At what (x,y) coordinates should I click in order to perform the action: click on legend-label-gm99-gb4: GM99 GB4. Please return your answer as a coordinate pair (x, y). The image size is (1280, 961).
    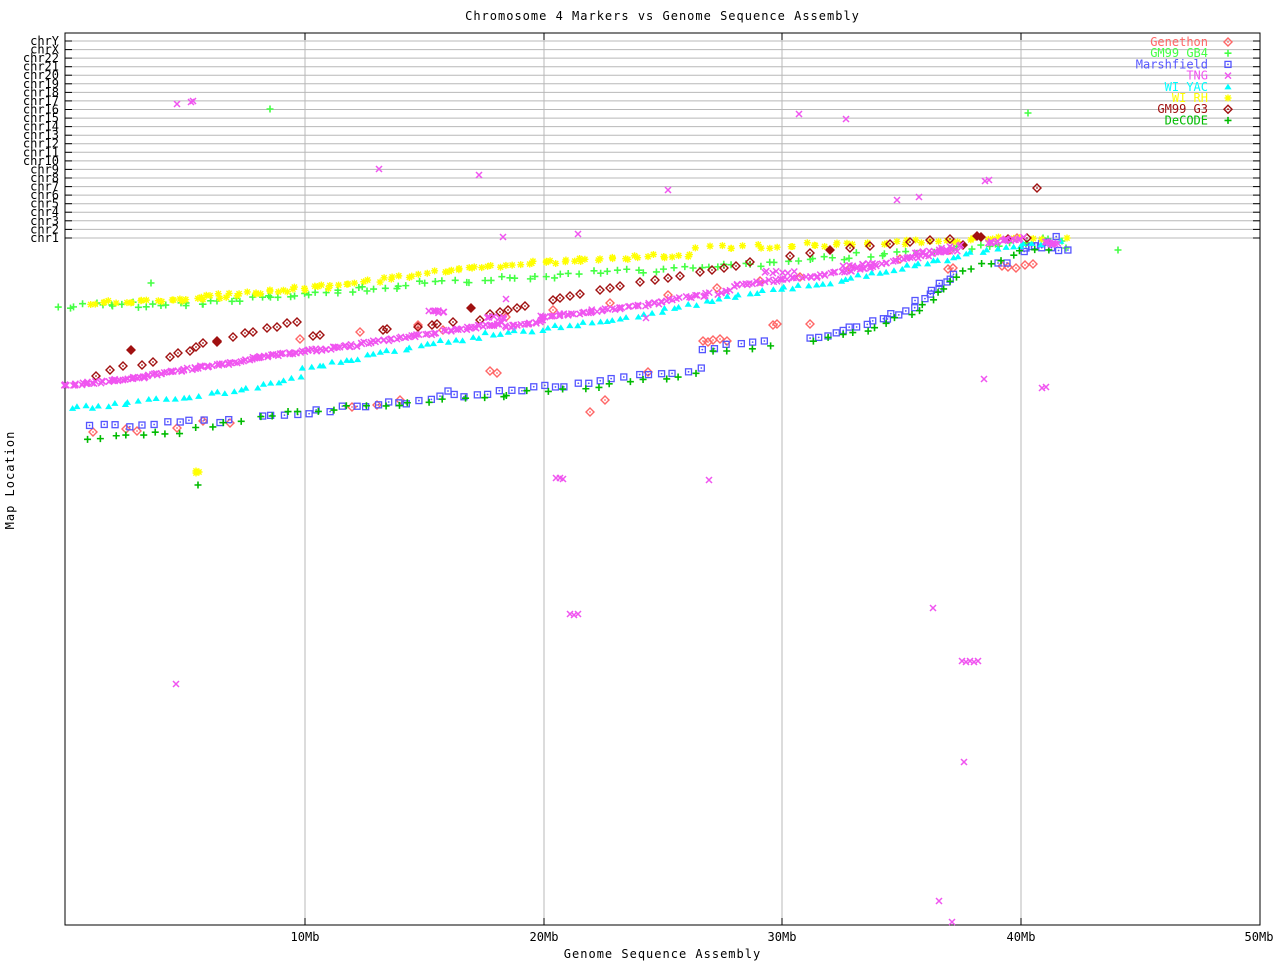
    Looking at the image, I should click on (1179, 53).